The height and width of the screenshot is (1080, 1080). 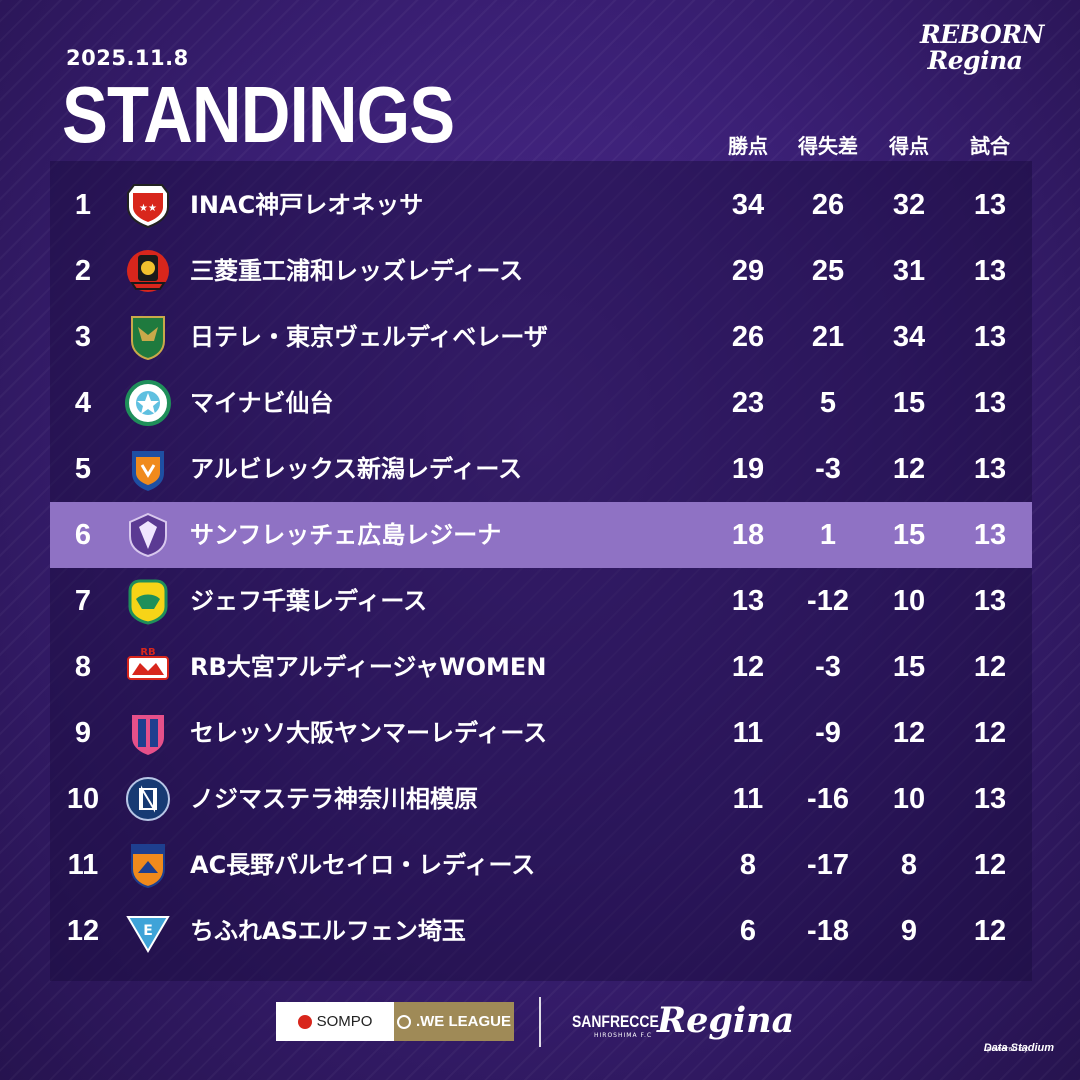 What do you see at coordinates (83, 865) in the screenshot?
I see `rank-cell: 11` at bounding box center [83, 865].